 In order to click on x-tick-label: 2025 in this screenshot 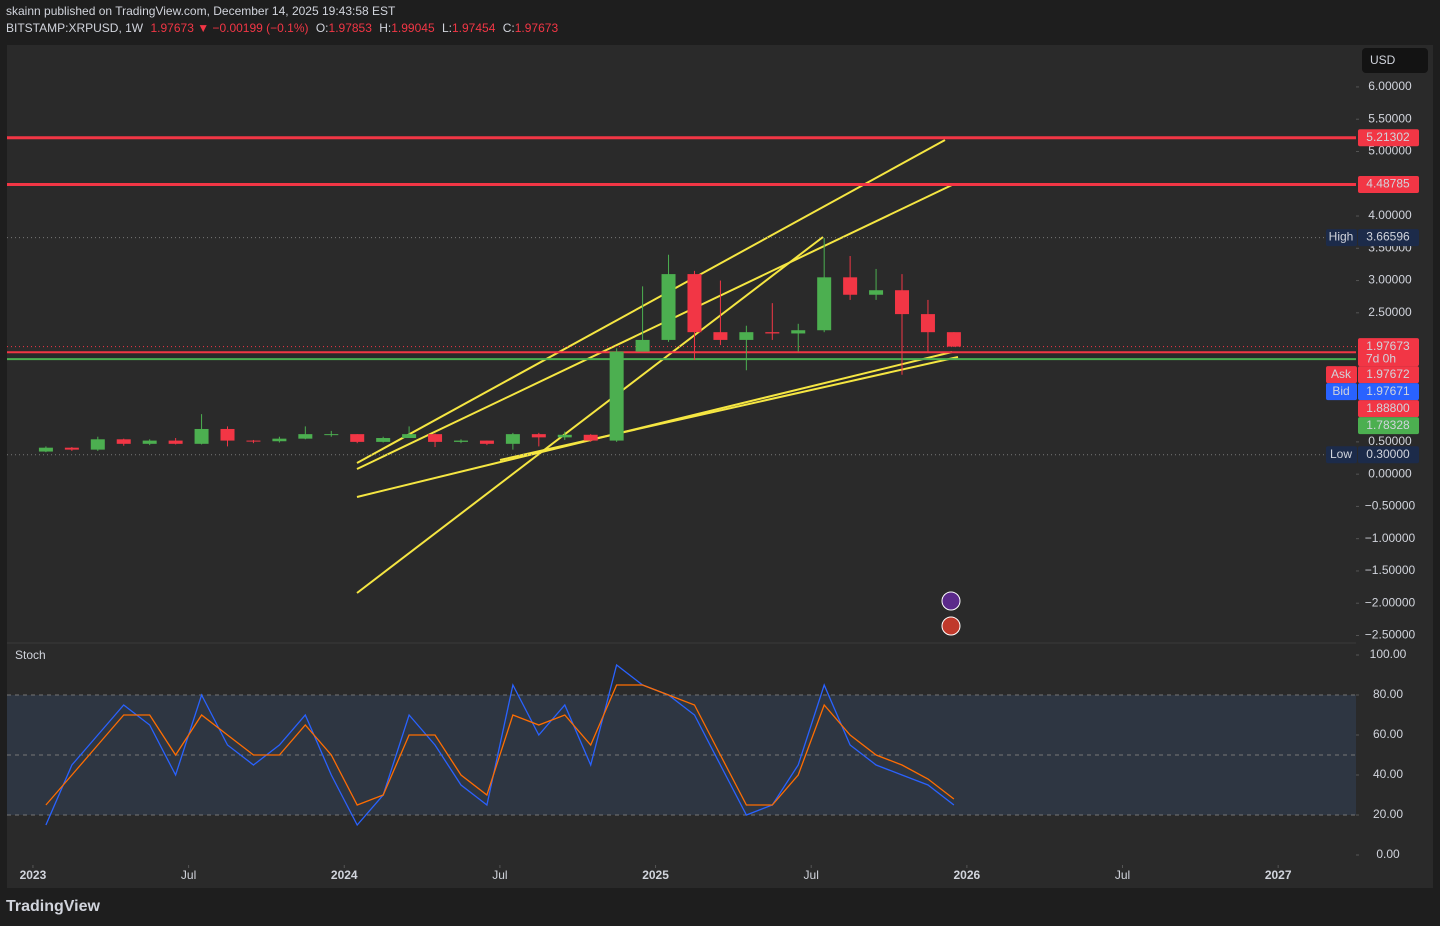, I will do `click(655, 875)`.